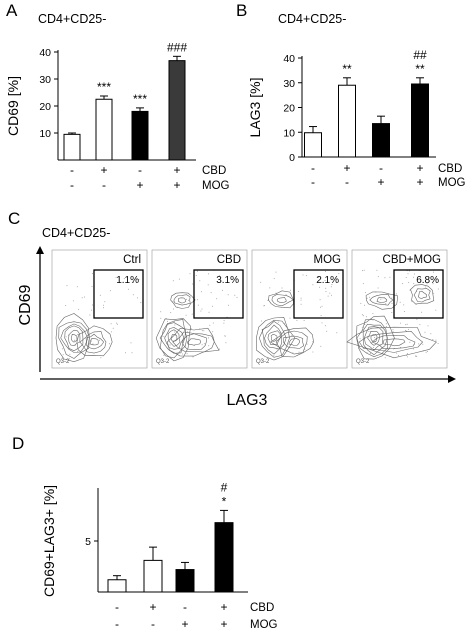 This screenshot has width=472, height=633. I want to click on significance-label2-d-4: #, so click(224, 487).